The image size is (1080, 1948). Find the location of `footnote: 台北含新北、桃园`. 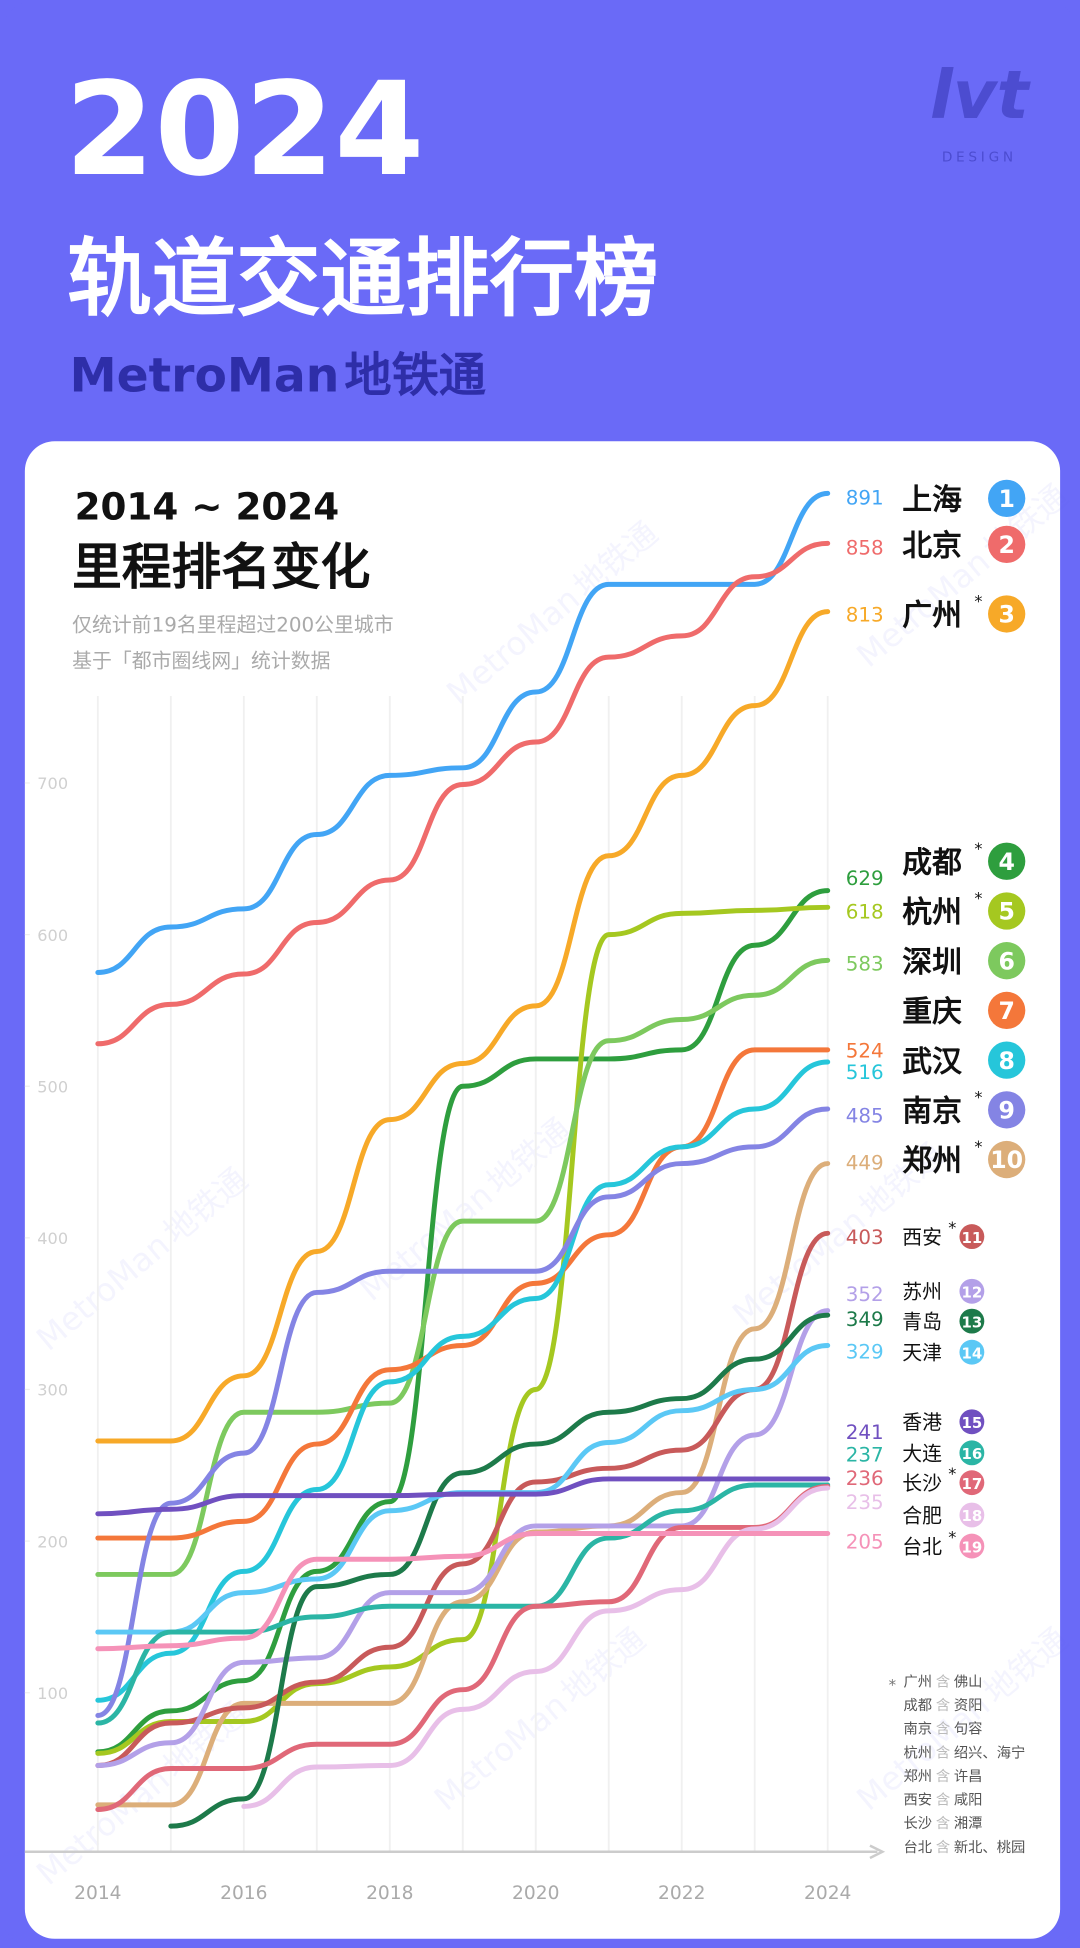

footnote: 台北含新北、桃园 is located at coordinates (965, 1847).